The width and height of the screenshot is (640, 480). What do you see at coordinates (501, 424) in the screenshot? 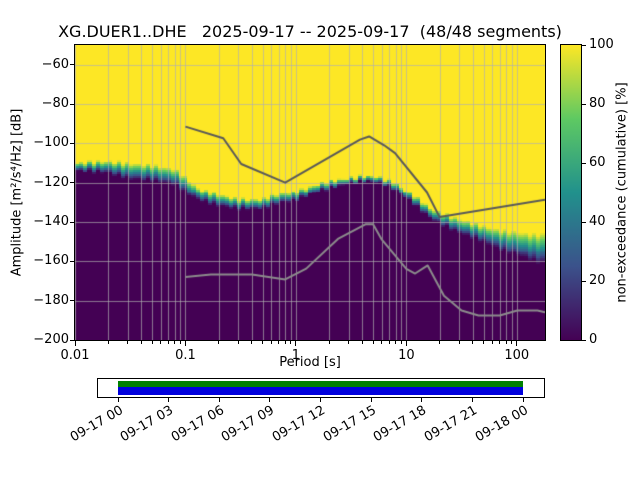
I see `timeline-date-label: 09-18 00` at bounding box center [501, 424].